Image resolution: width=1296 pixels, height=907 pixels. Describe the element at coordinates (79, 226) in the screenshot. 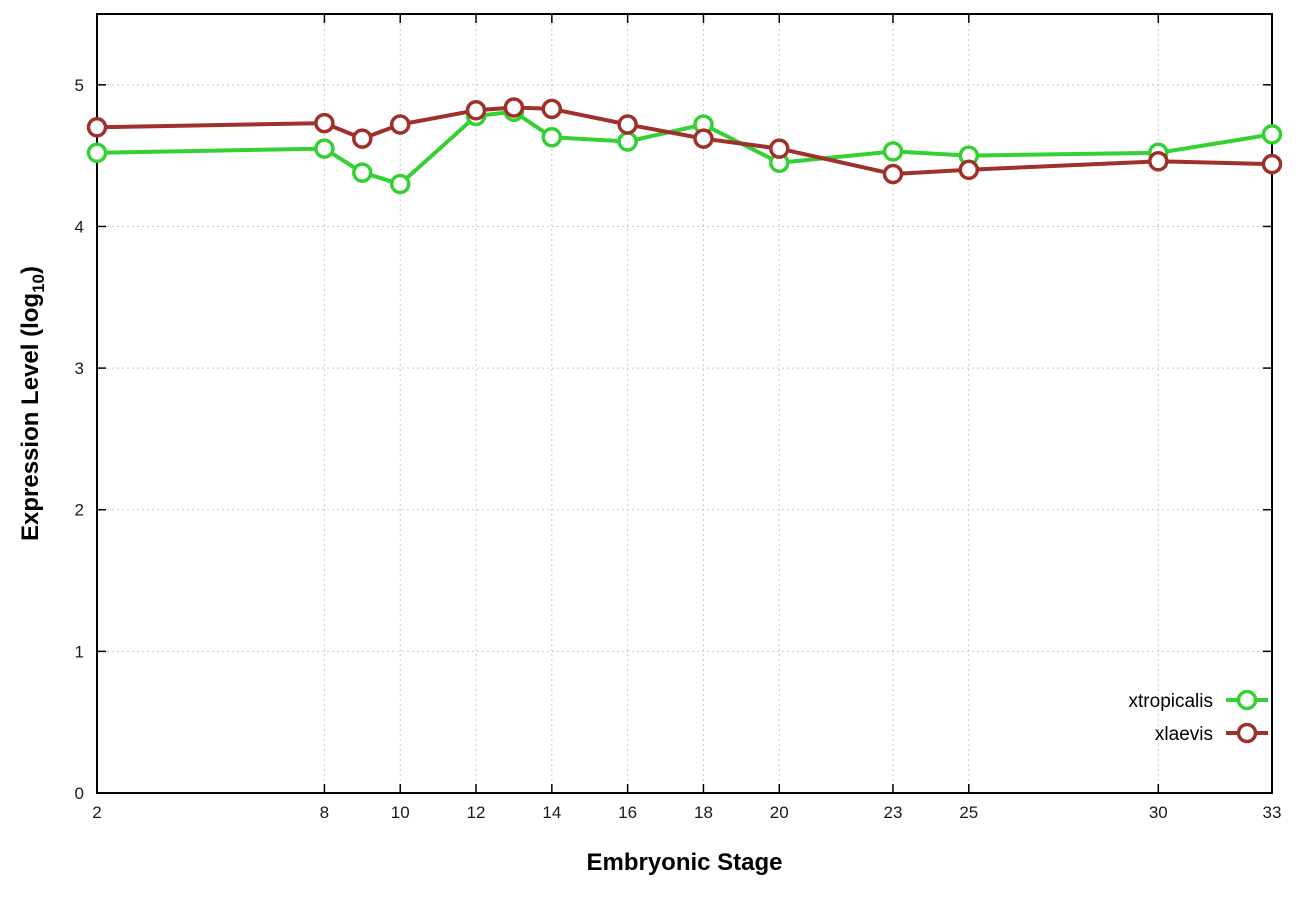

I see `y-tick-label: 4` at that location.